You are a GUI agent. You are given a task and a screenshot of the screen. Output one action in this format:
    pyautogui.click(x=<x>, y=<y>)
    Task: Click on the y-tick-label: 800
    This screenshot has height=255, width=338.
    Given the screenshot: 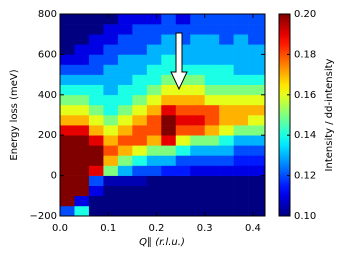 What is the action you would take?
    pyautogui.click(x=47, y=14)
    